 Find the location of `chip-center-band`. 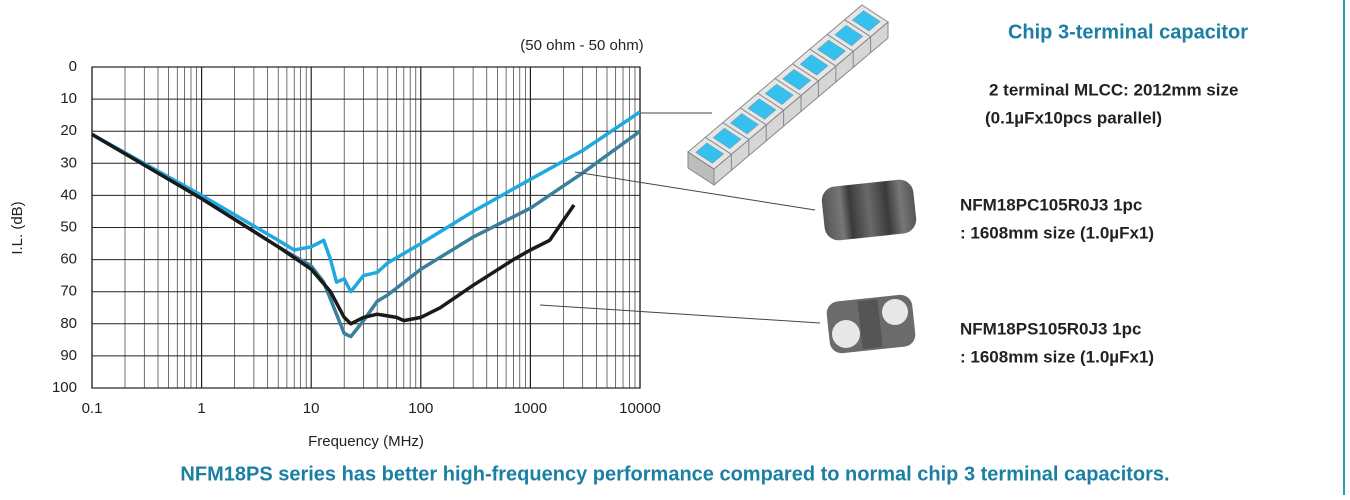

chip-center-band is located at coordinates (870, 324).